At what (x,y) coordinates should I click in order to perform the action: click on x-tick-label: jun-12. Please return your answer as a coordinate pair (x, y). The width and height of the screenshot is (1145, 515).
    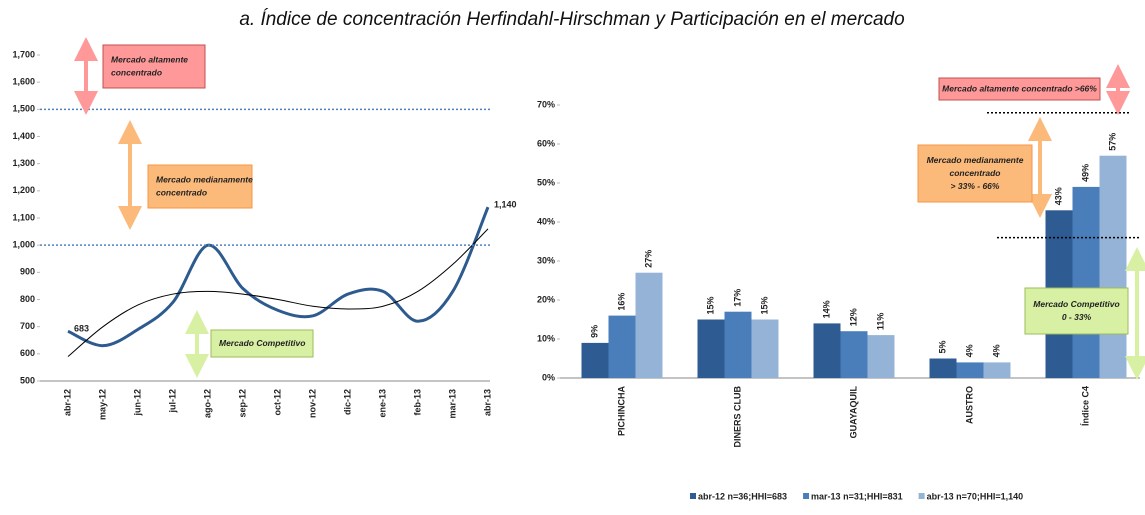
    Looking at the image, I should click on (137, 403).